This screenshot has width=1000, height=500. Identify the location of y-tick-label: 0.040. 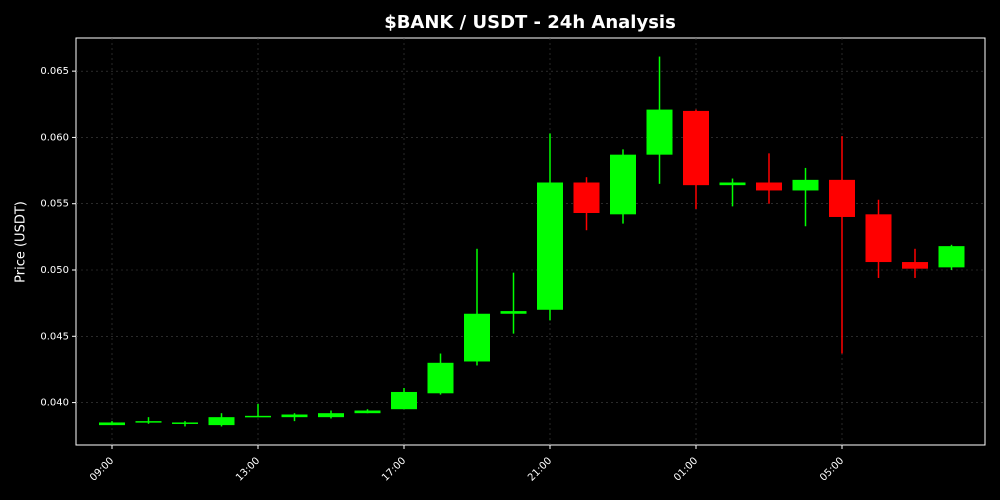
(54, 403).